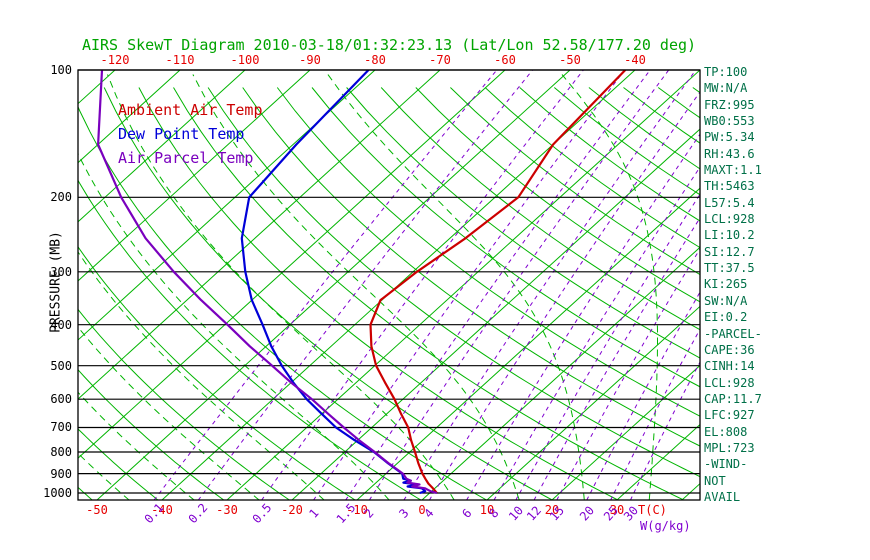  Describe the element at coordinates (722, 496) in the screenshot. I see `stat-line: AVAIL` at that location.